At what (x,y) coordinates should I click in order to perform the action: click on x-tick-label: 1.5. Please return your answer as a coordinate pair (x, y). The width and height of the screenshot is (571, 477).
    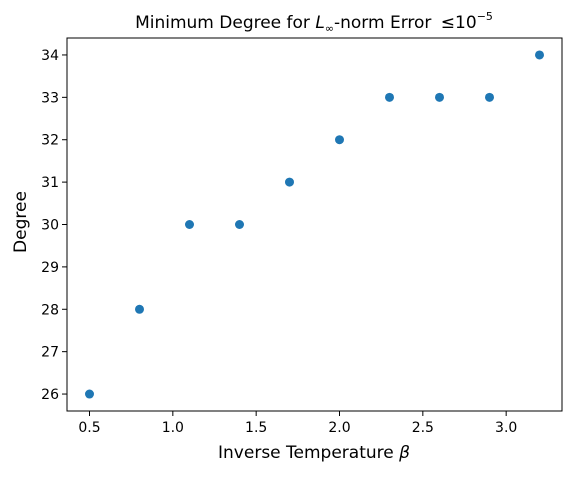
    Looking at the image, I should click on (256, 428).